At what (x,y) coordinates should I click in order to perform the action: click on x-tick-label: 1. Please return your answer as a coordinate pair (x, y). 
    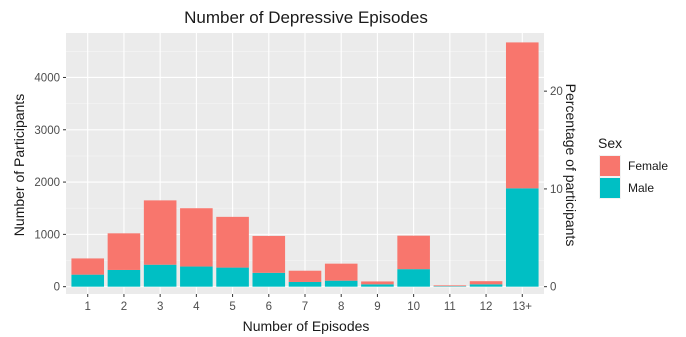
    Looking at the image, I should click on (88, 307).